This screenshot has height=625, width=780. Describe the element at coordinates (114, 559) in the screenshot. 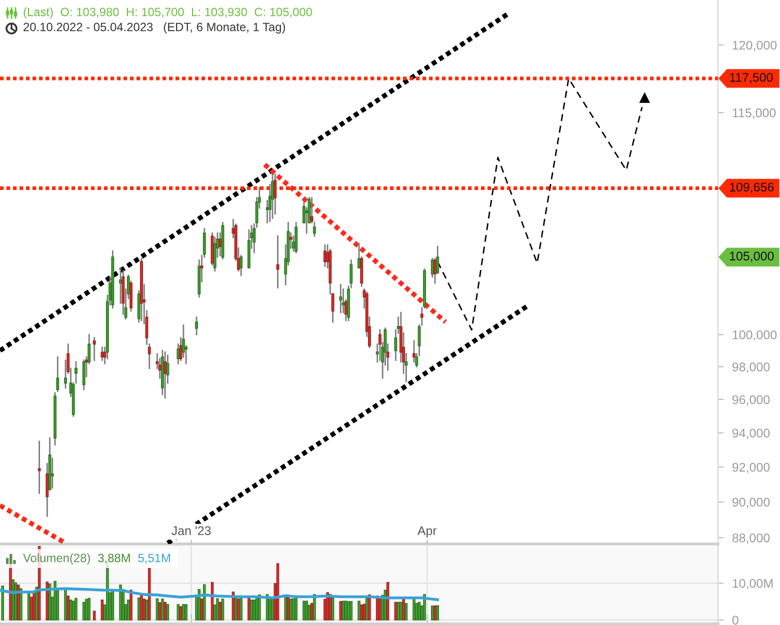

I see `annotation: 3,88M` at that location.